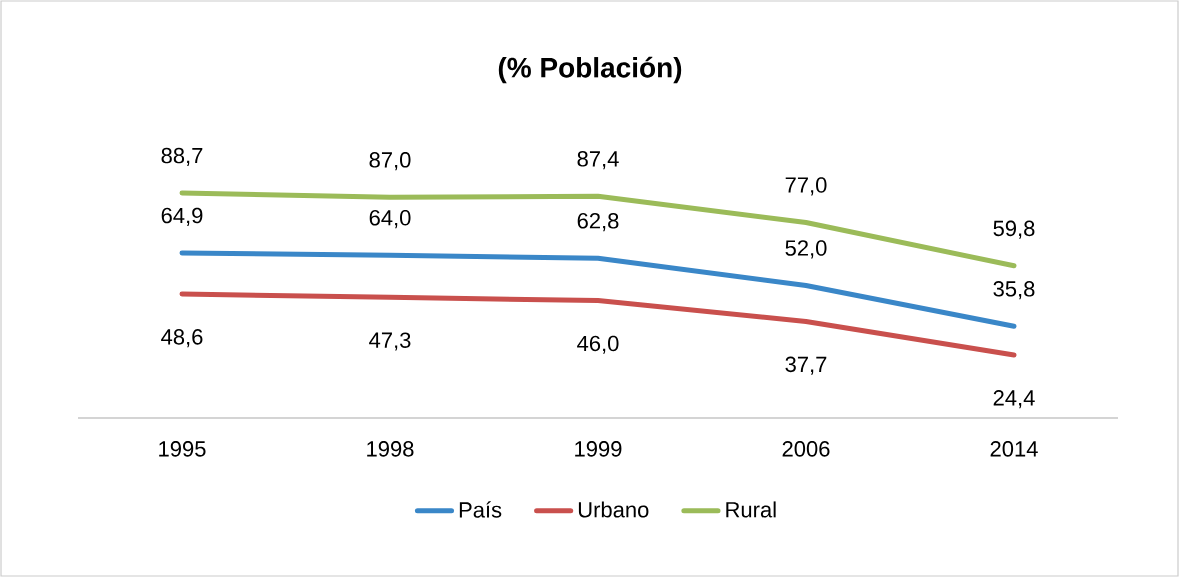 The width and height of the screenshot is (1179, 577). I want to click on data-label: 64,0, so click(390, 219).